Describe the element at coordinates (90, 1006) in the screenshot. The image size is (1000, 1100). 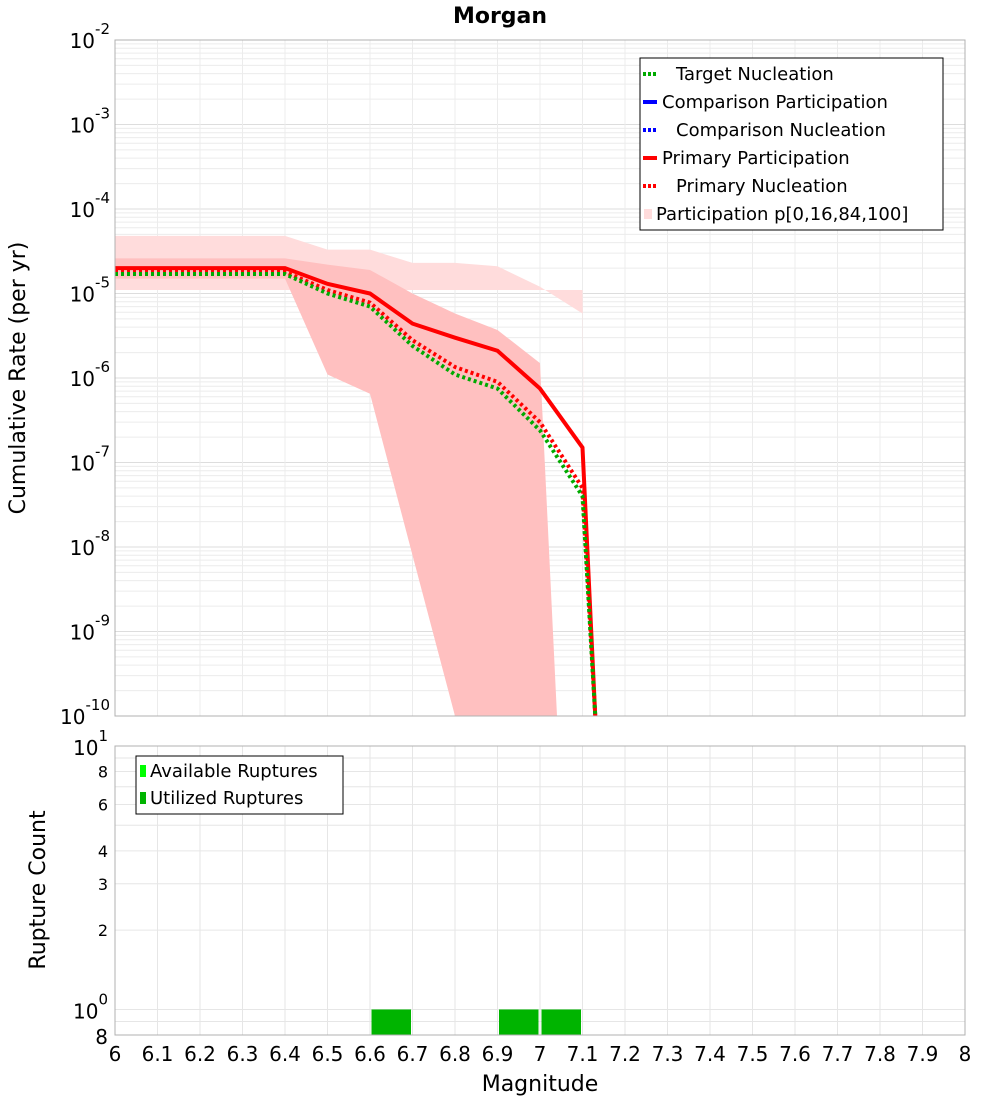
I see `y-tick-label: 10⁰` at that location.